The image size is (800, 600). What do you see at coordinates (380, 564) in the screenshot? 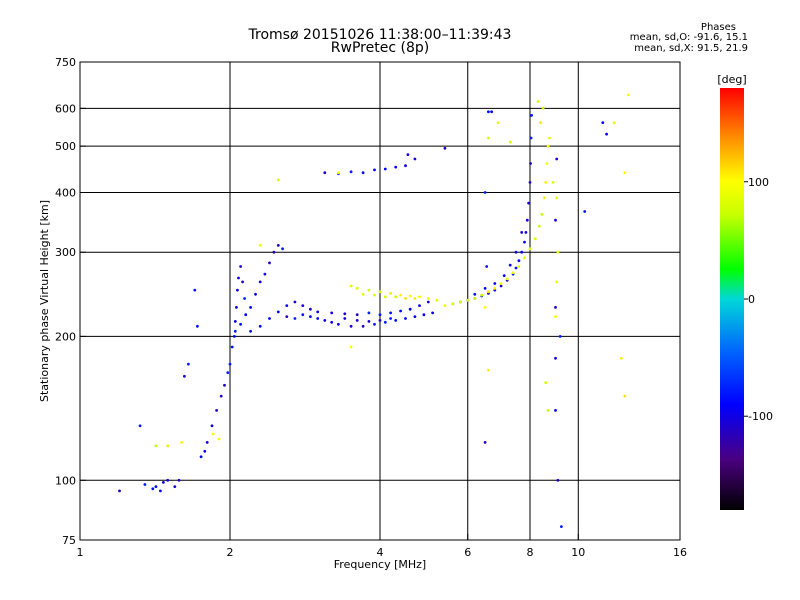
I see `x-axis-label: Frequency [MHz]` at bounding box center [380, 564].